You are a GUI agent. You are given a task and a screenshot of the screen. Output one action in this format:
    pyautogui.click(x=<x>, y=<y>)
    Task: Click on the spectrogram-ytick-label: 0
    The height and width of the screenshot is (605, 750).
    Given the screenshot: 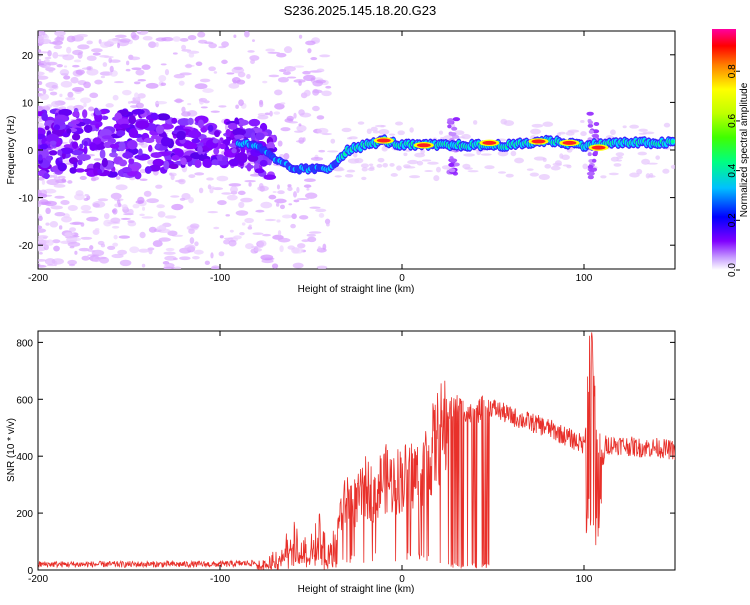 What is the action you would take?
    pyautogui.click(x=30, y=151)
    